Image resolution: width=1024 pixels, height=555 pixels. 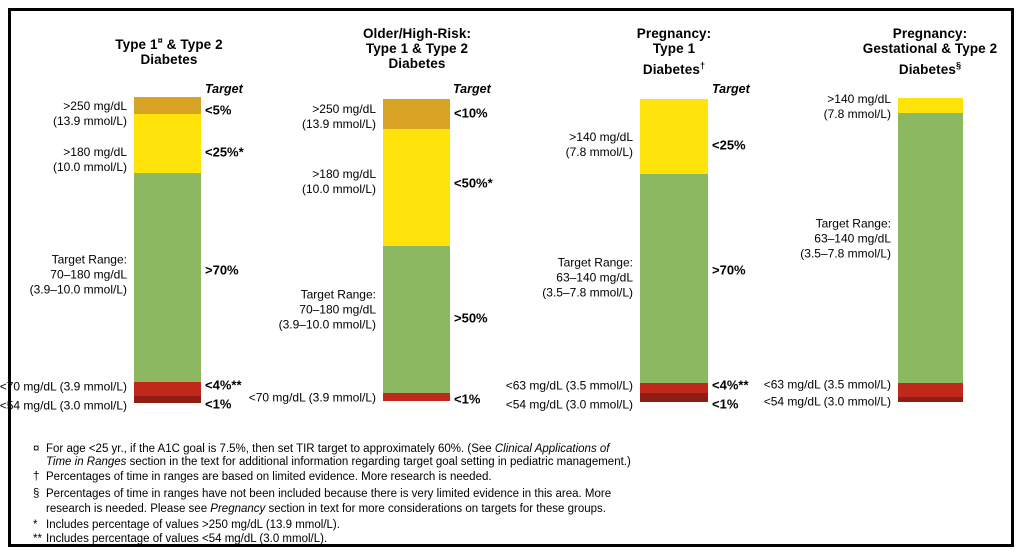 I want to click on italic-text: Pregnancy, so click(x=238, y=509).